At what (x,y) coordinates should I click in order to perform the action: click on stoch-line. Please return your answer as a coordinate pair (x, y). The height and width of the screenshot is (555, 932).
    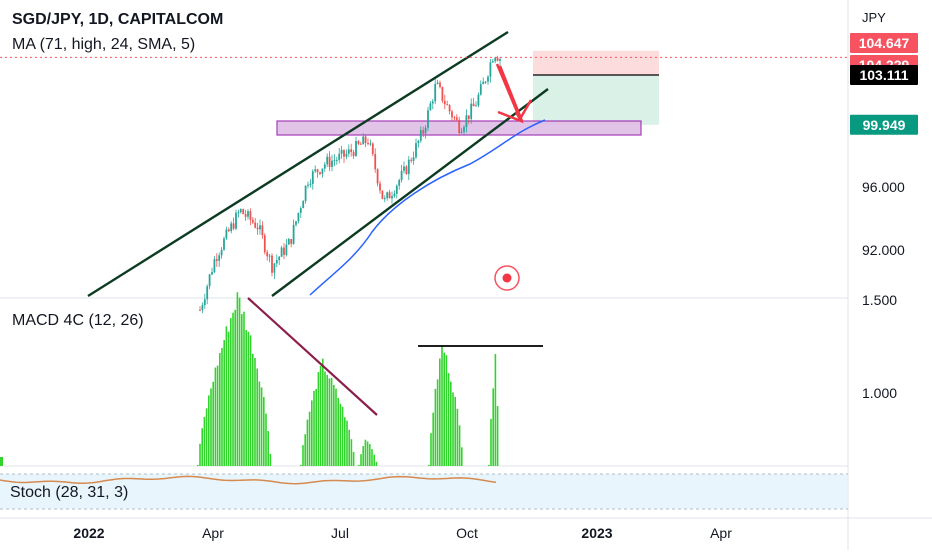
    Looking at the image, I should click on (248, 480).